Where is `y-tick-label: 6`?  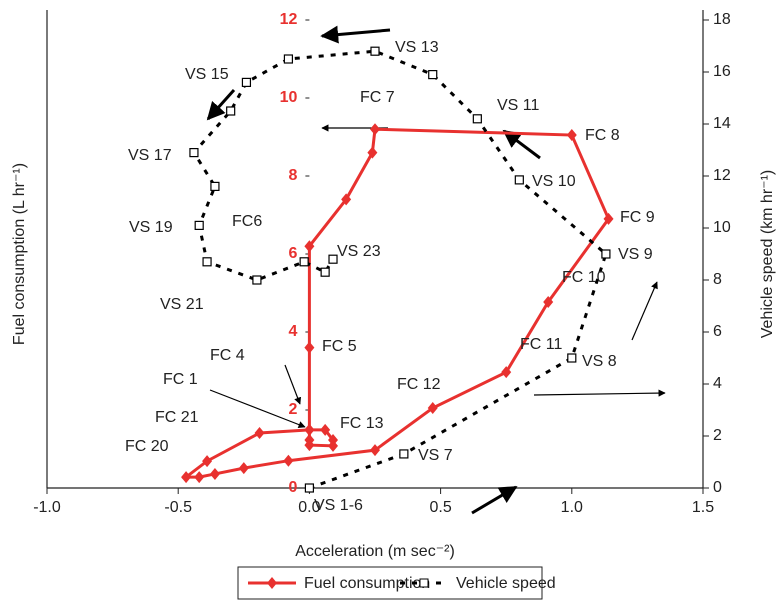
y-tick-label: 6 is located at coordinates (292, 253).